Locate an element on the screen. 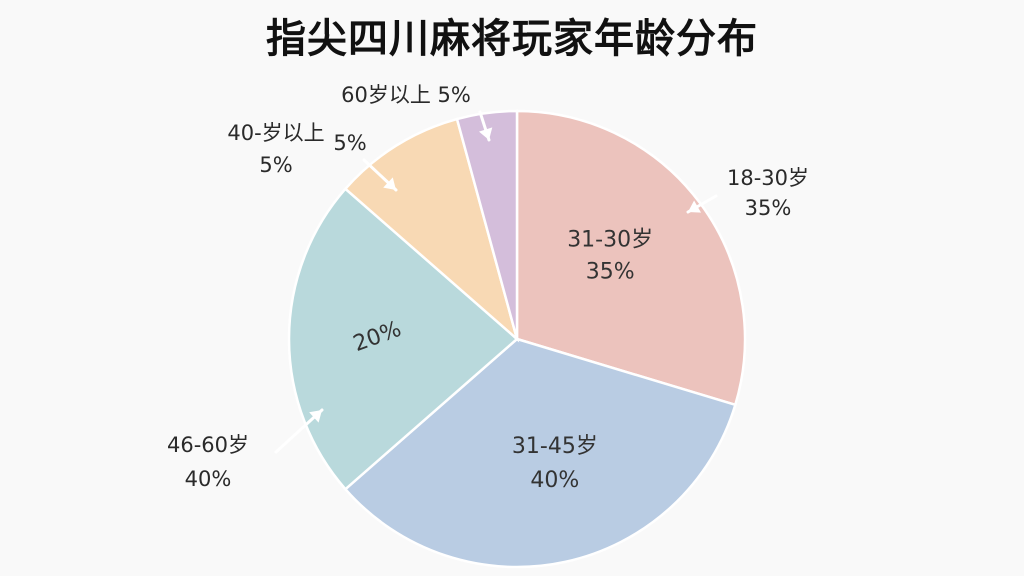  pointer-18-30-head is located at coordinates (695, 206).